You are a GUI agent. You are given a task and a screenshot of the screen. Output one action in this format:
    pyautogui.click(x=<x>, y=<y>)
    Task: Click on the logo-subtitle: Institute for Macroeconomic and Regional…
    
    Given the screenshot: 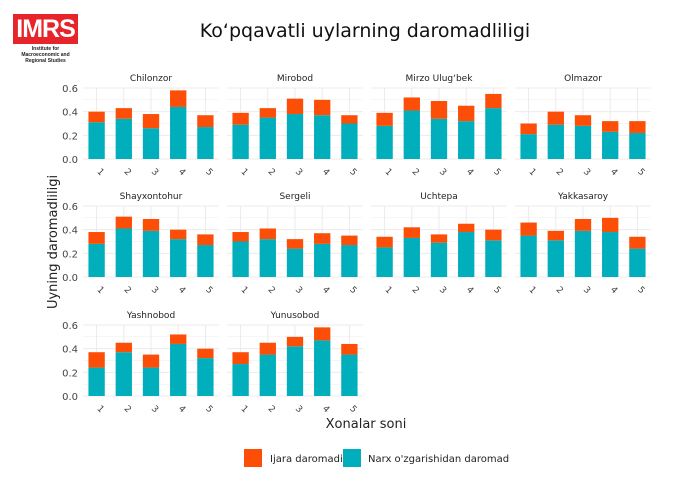 What is the action you would take?
    pyautogui.click(x=45, y=55)
    